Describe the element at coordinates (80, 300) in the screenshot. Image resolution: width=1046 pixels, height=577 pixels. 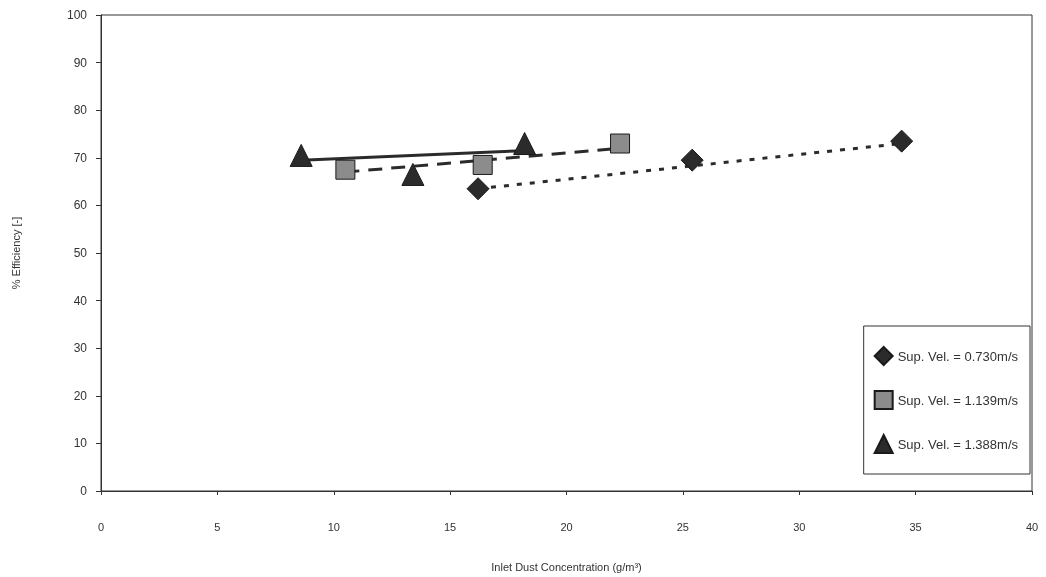
I see `y-tick-label: 40` at that location.